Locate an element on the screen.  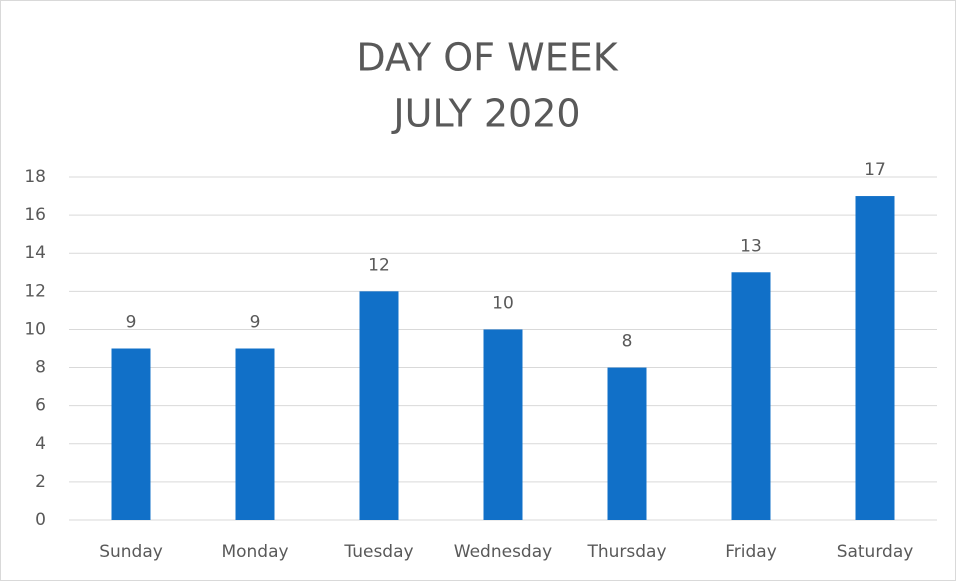
data-label: 13 is located at coordinates (751, 246).